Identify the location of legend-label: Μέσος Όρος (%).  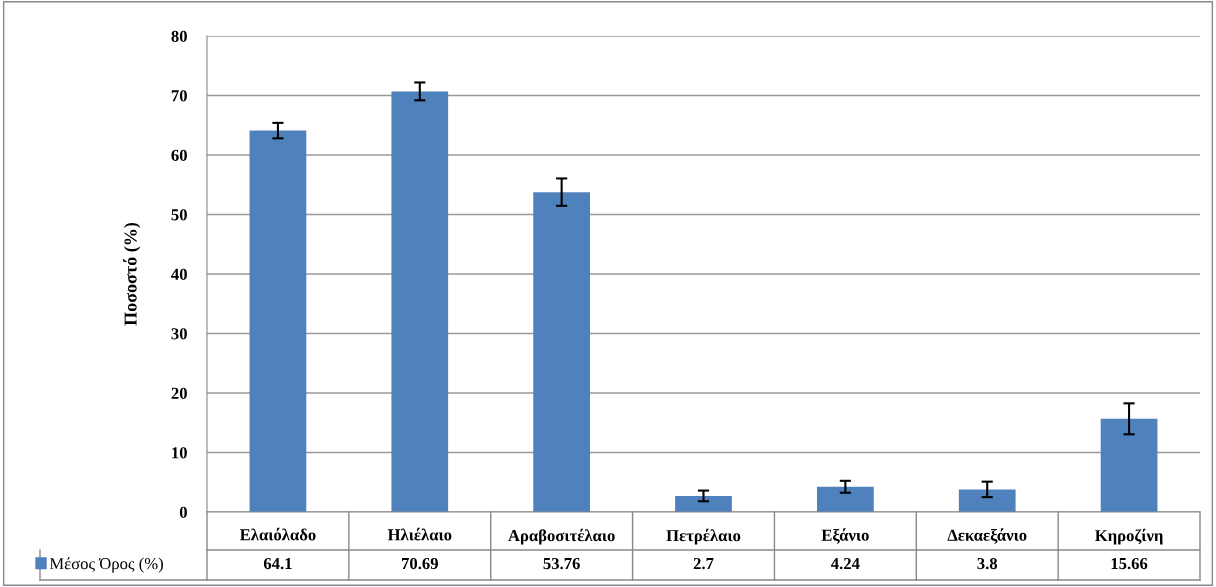
(106, 565).